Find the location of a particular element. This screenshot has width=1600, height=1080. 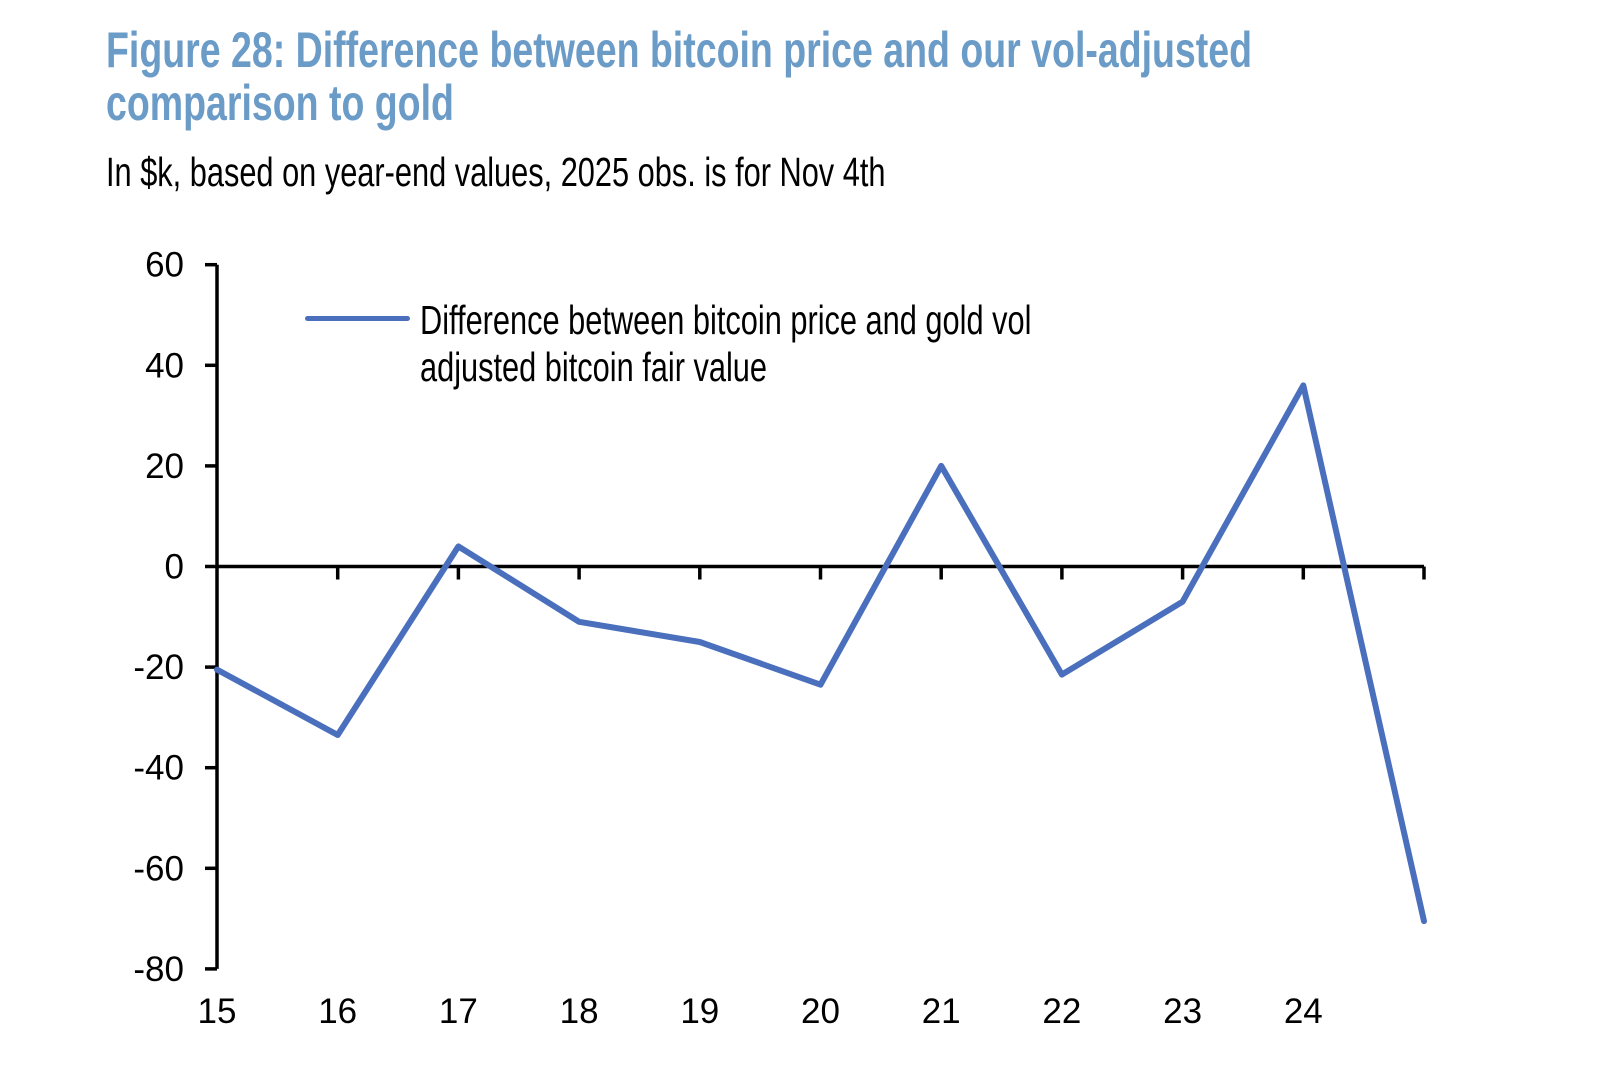

legend-label-line-2: adjusted bitcoin fair value is located at coordinates (594, 367).